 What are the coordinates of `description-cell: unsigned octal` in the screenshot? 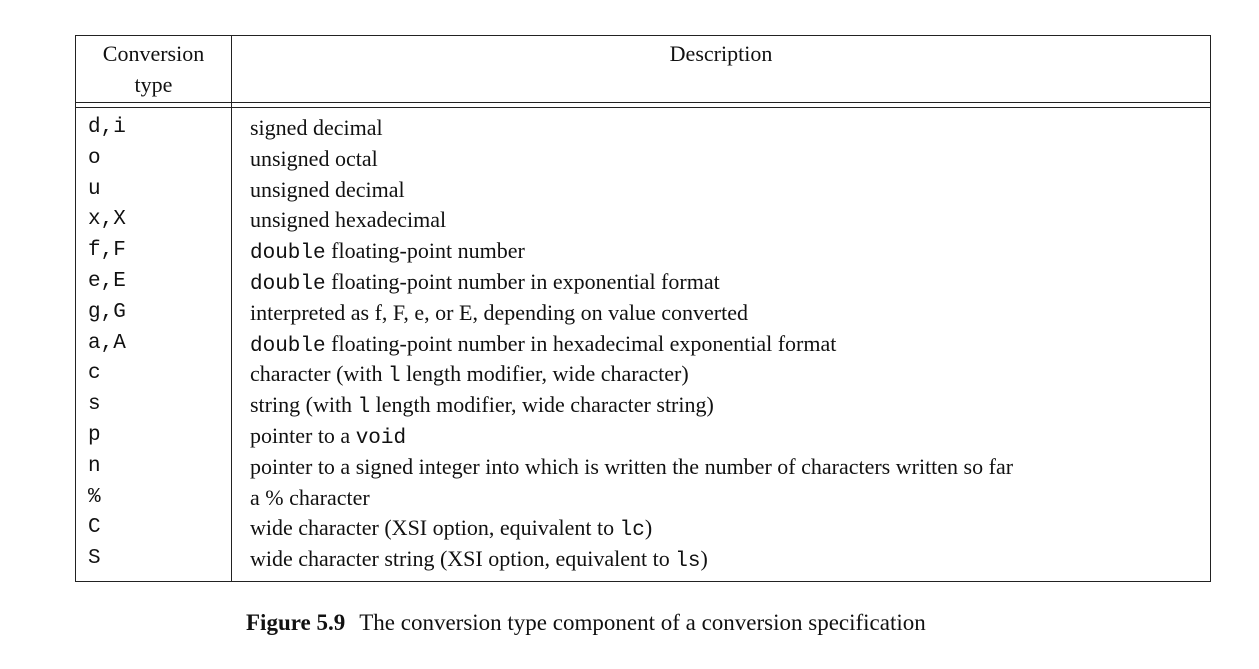 It's located at (721, 159).